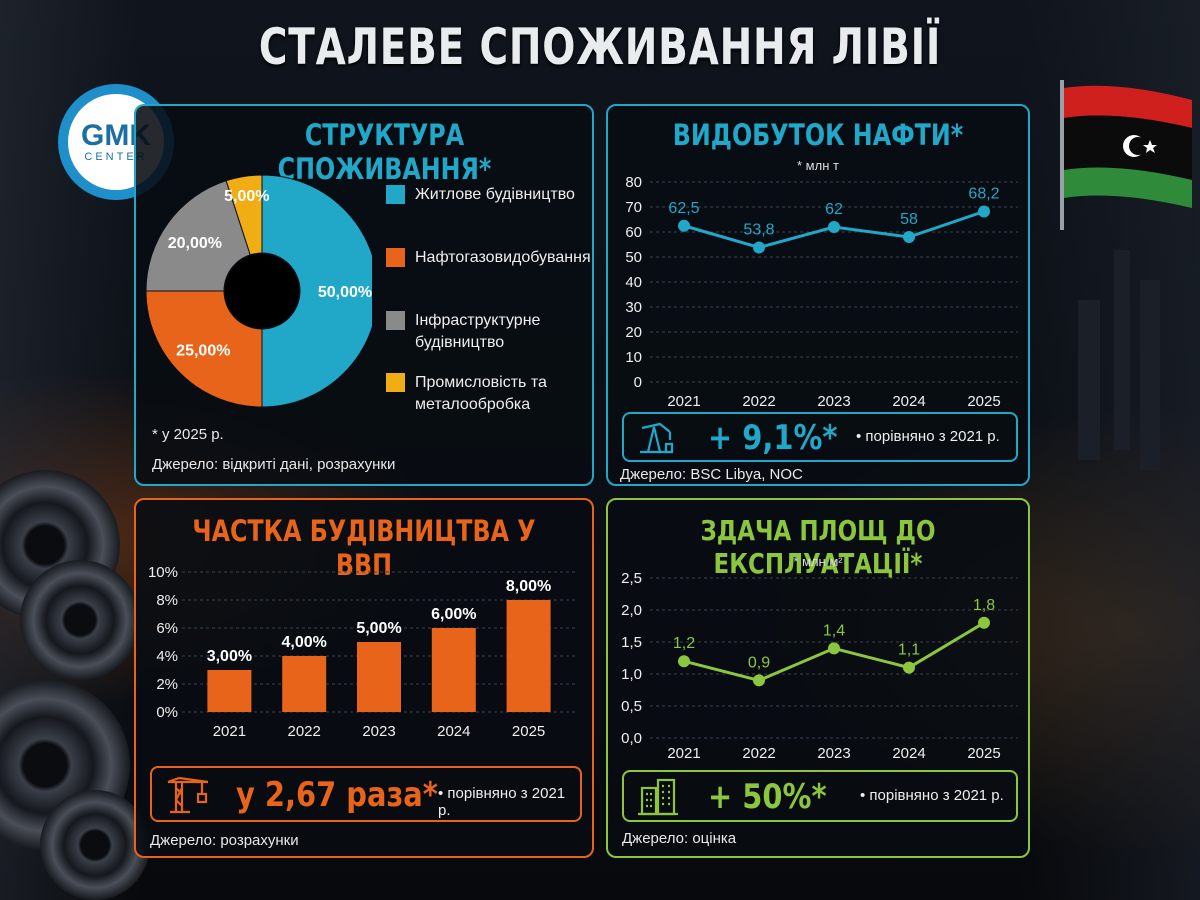  Describe the element at coordinates (229, 656) in the screenshot. I see `bar-value-label: 3,00%` at that location.